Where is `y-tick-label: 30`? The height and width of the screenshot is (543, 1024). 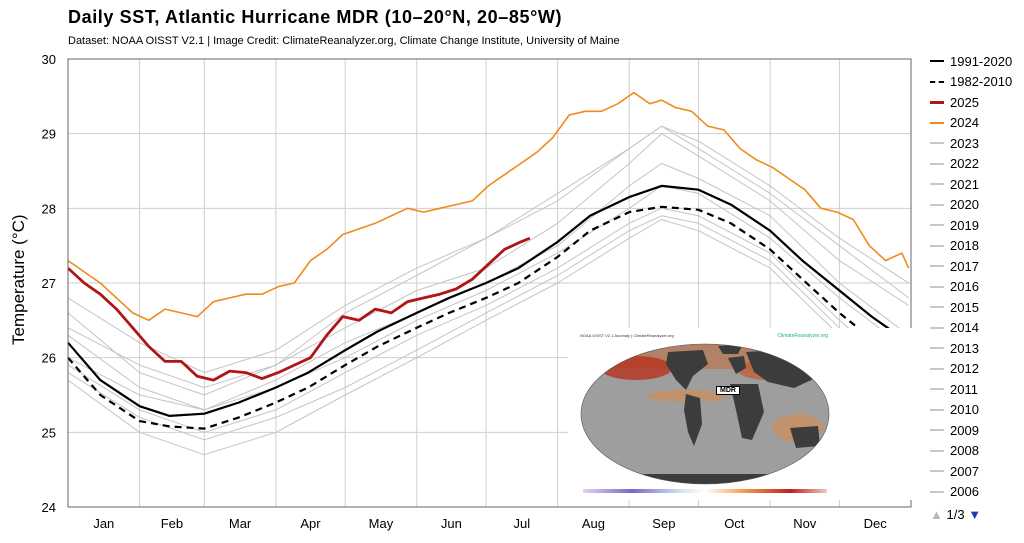 y-tick-label: 30 is located at coordinates (49, 59).